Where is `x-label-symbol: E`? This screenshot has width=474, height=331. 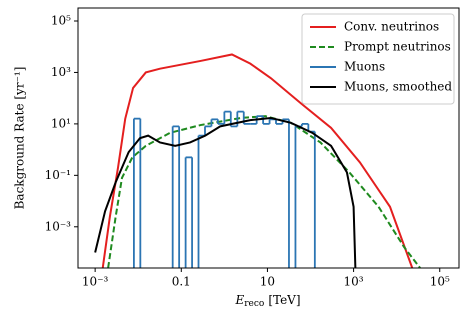 x-label-symbol: E is located at coordinates (239, 300).